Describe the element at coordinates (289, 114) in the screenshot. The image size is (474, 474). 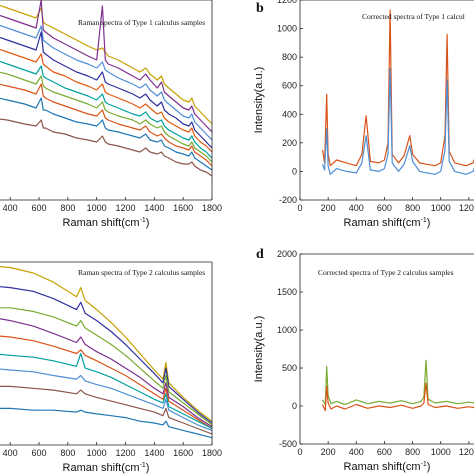
I see `y-tick-label: 400` at that location.